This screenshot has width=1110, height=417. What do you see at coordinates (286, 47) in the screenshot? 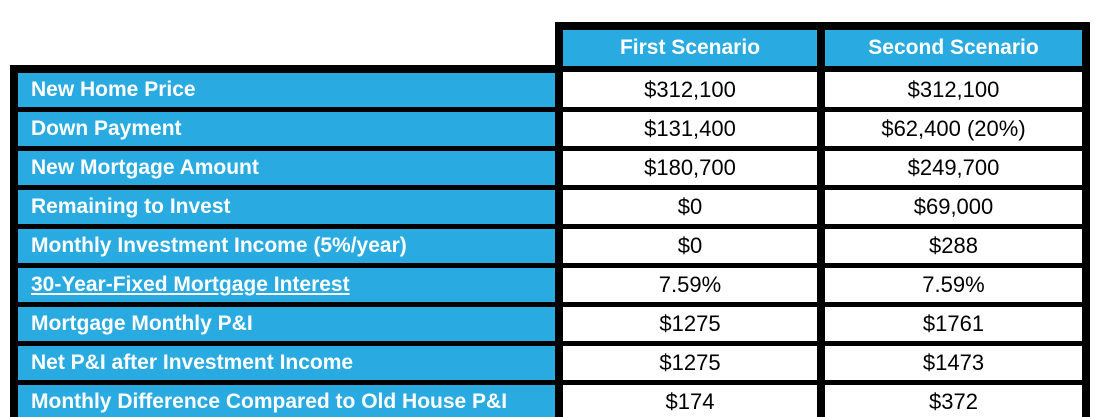
I see `corner-spacer` at bounding box center [286, 47].